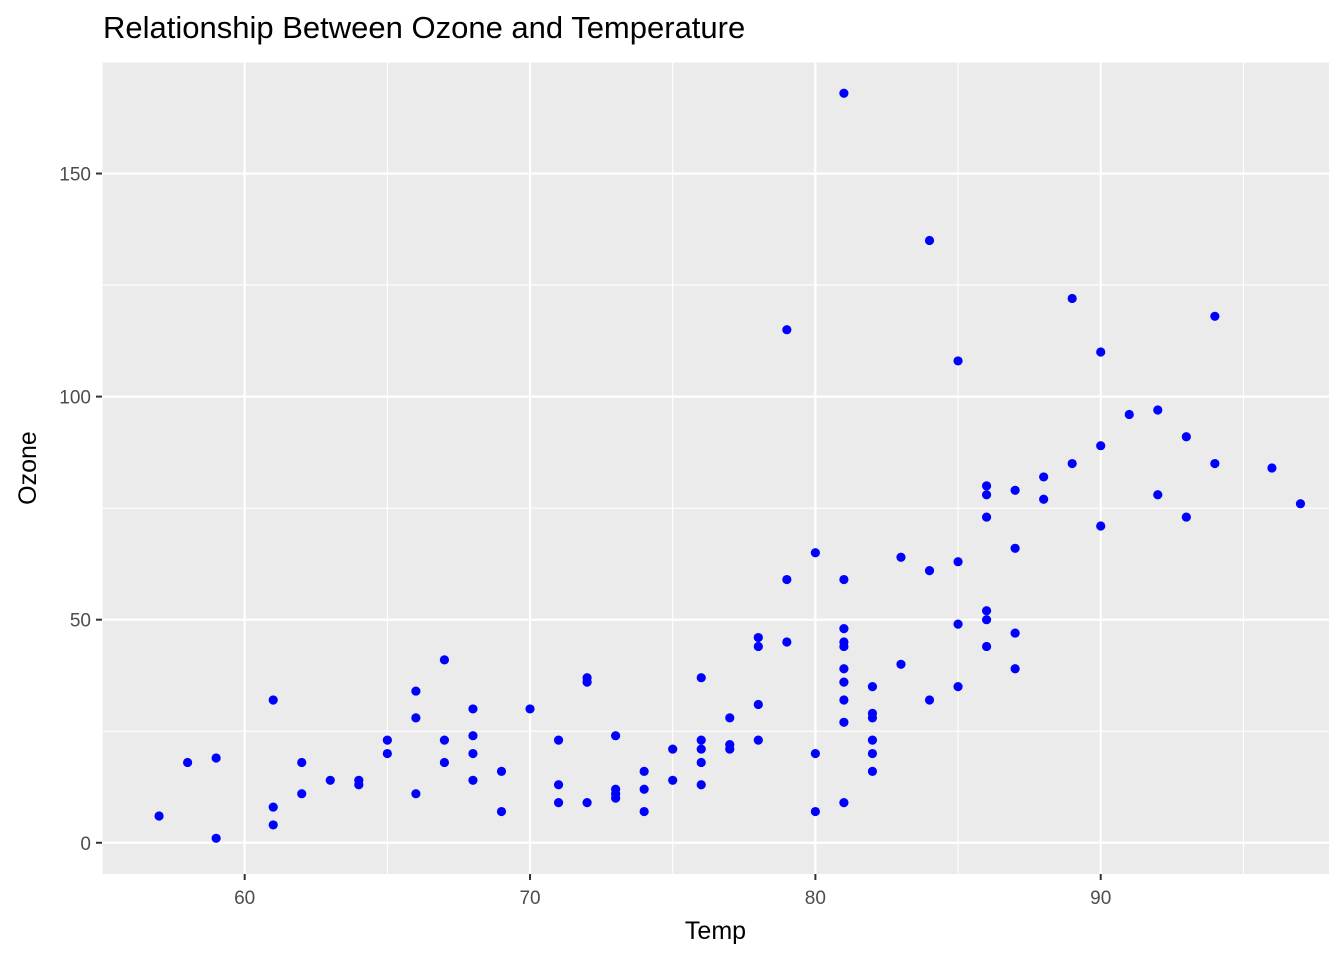  I want to click on y-axis: 0 50 100 150, so click(80, 510).